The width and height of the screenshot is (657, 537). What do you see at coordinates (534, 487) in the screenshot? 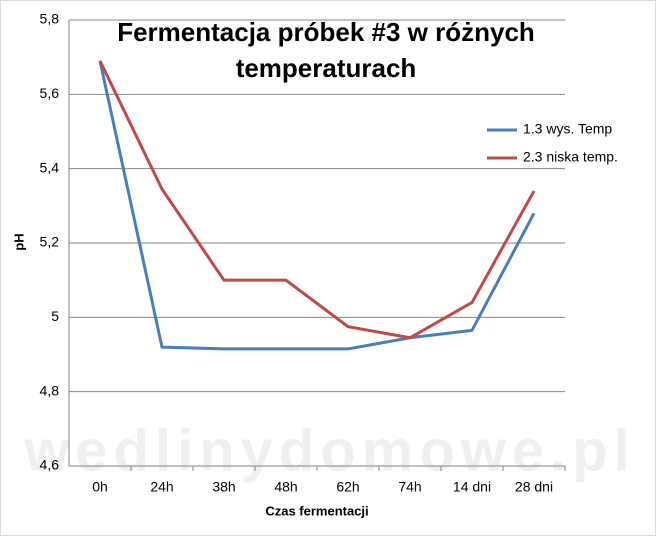
I see `x-tick-label: 28 dni` at bounding box center [534, 487].